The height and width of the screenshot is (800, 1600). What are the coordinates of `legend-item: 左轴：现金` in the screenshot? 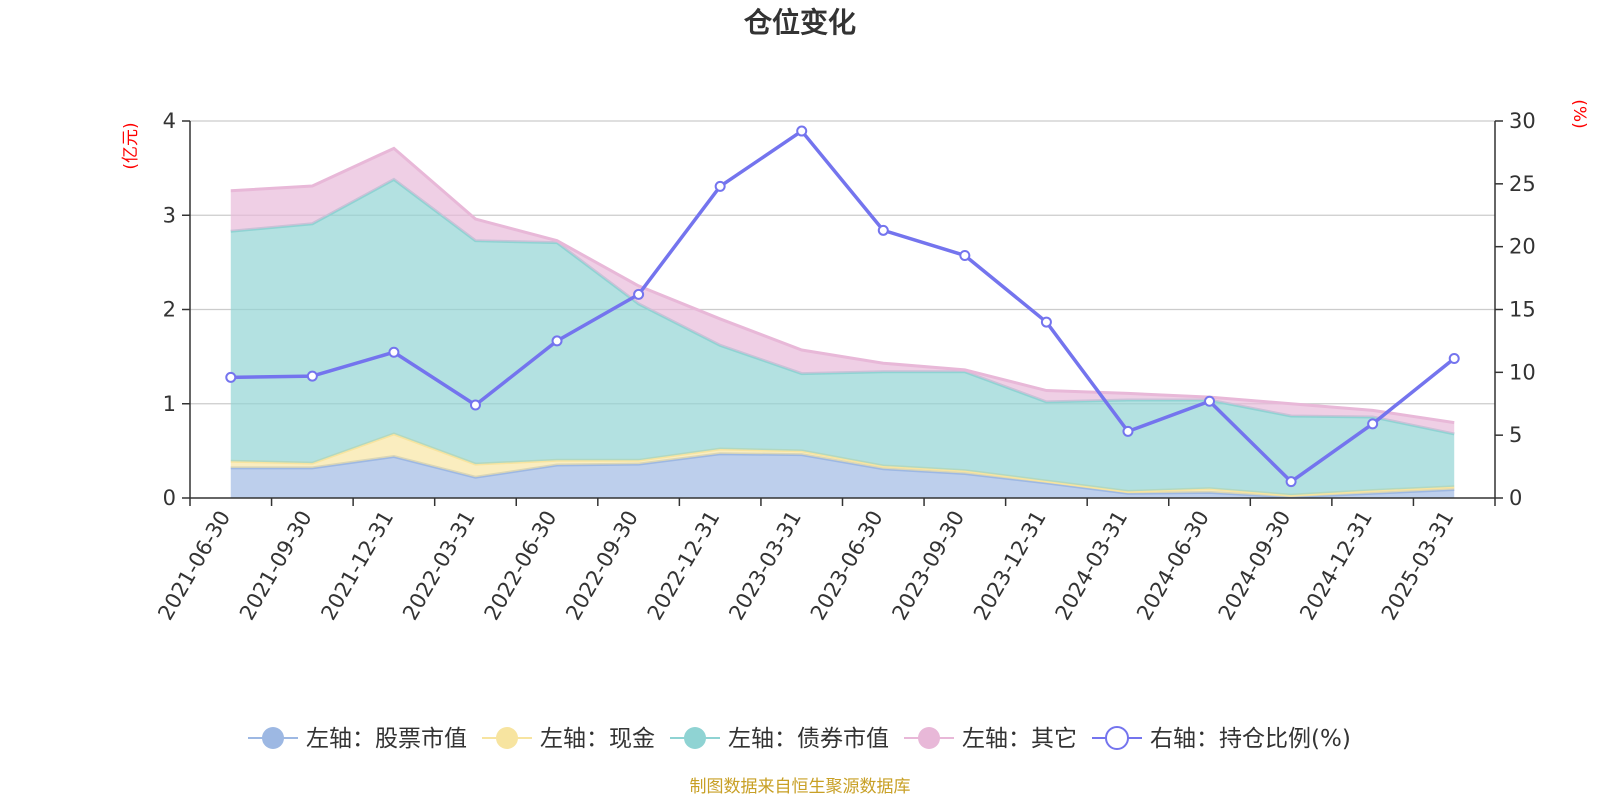 It's located at (568, 739).